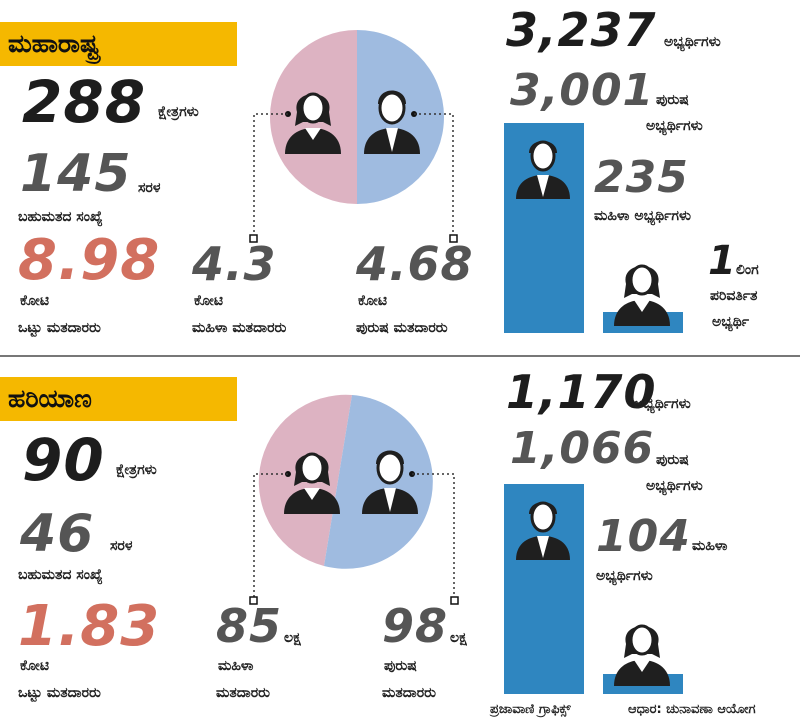 The image size is (800, 728). I want to click on male-voters-line2: ಪುರುಷ ಮತದಾರರು, so click(402, 328).